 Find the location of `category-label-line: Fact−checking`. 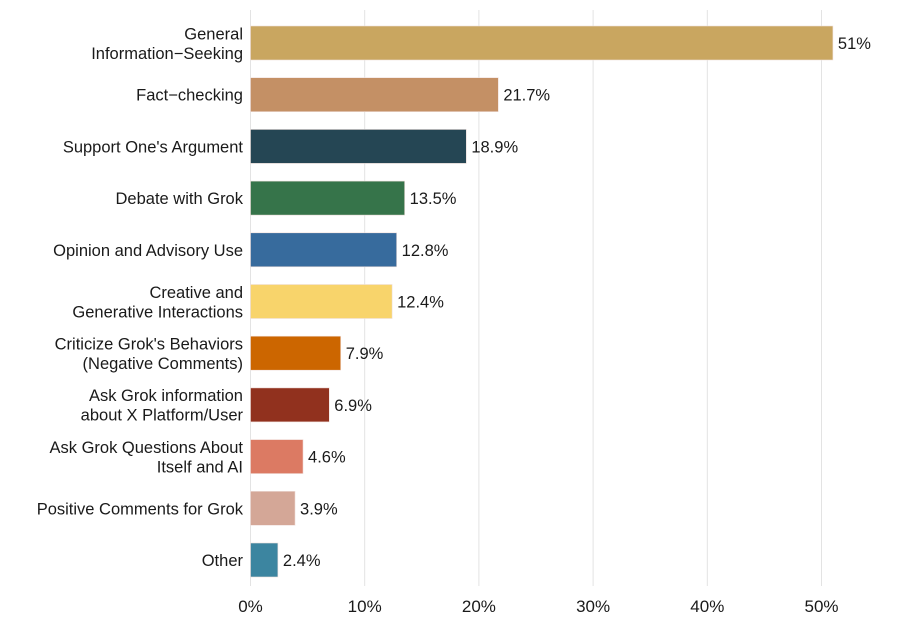

category-label-line: Fact−checking is located at coordinates (189, 96).